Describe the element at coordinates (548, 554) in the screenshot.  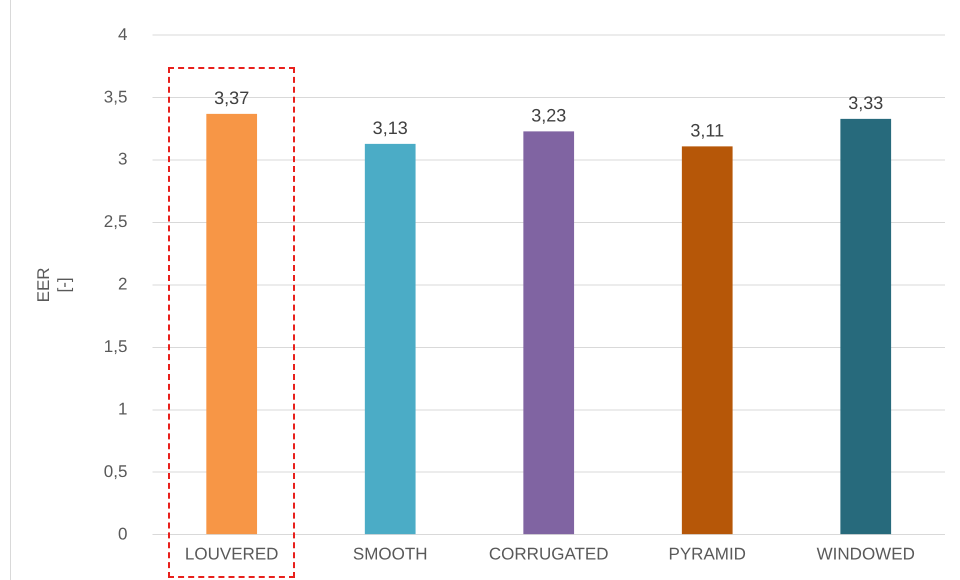
I see `x-tick-label: CORRUGATED` at that location.